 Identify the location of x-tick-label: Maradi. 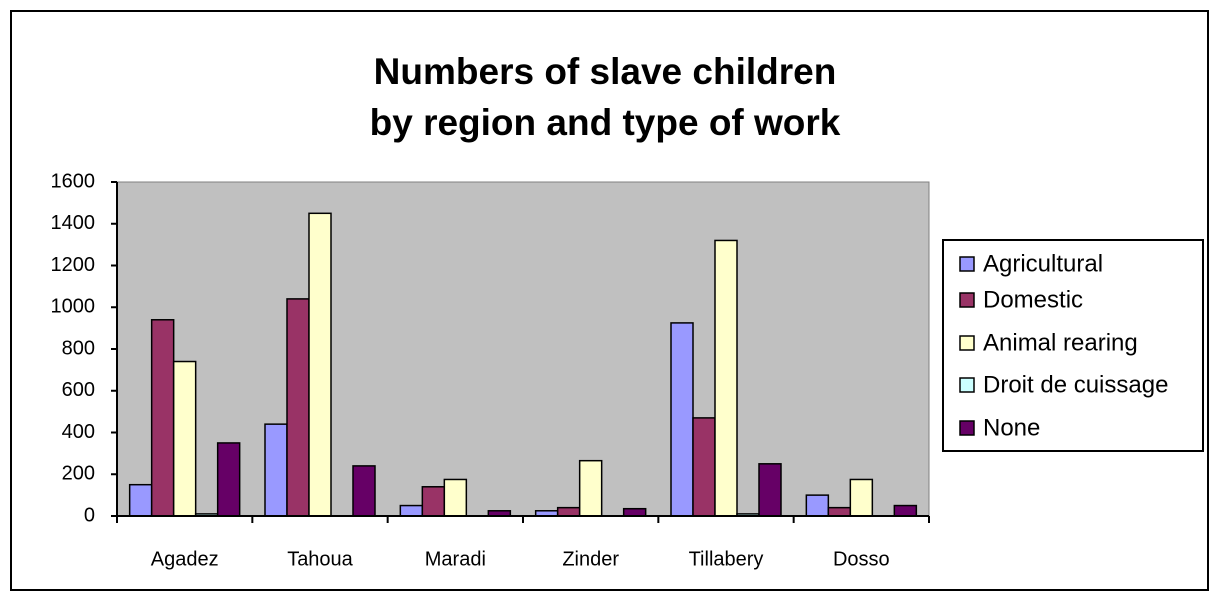
(455, 559).